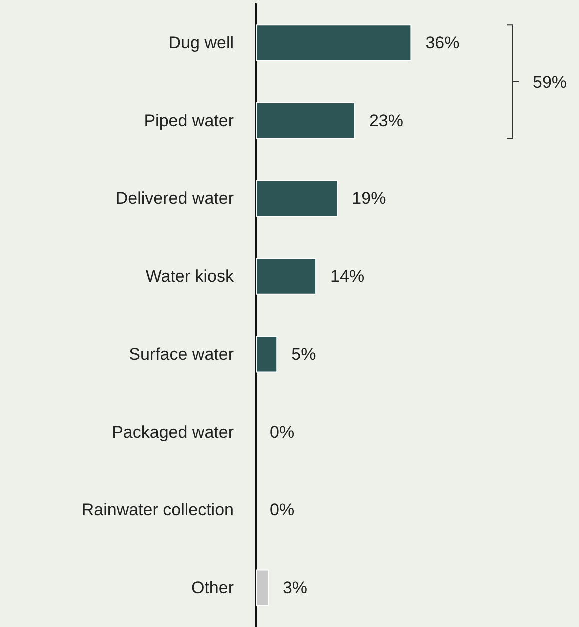 This screenshot has height=627, width=579. What do you see at coordinates (190, 276) in the screenshot?
I see `y-tick-label: Water kiosk` at bounding box center [190, 276].